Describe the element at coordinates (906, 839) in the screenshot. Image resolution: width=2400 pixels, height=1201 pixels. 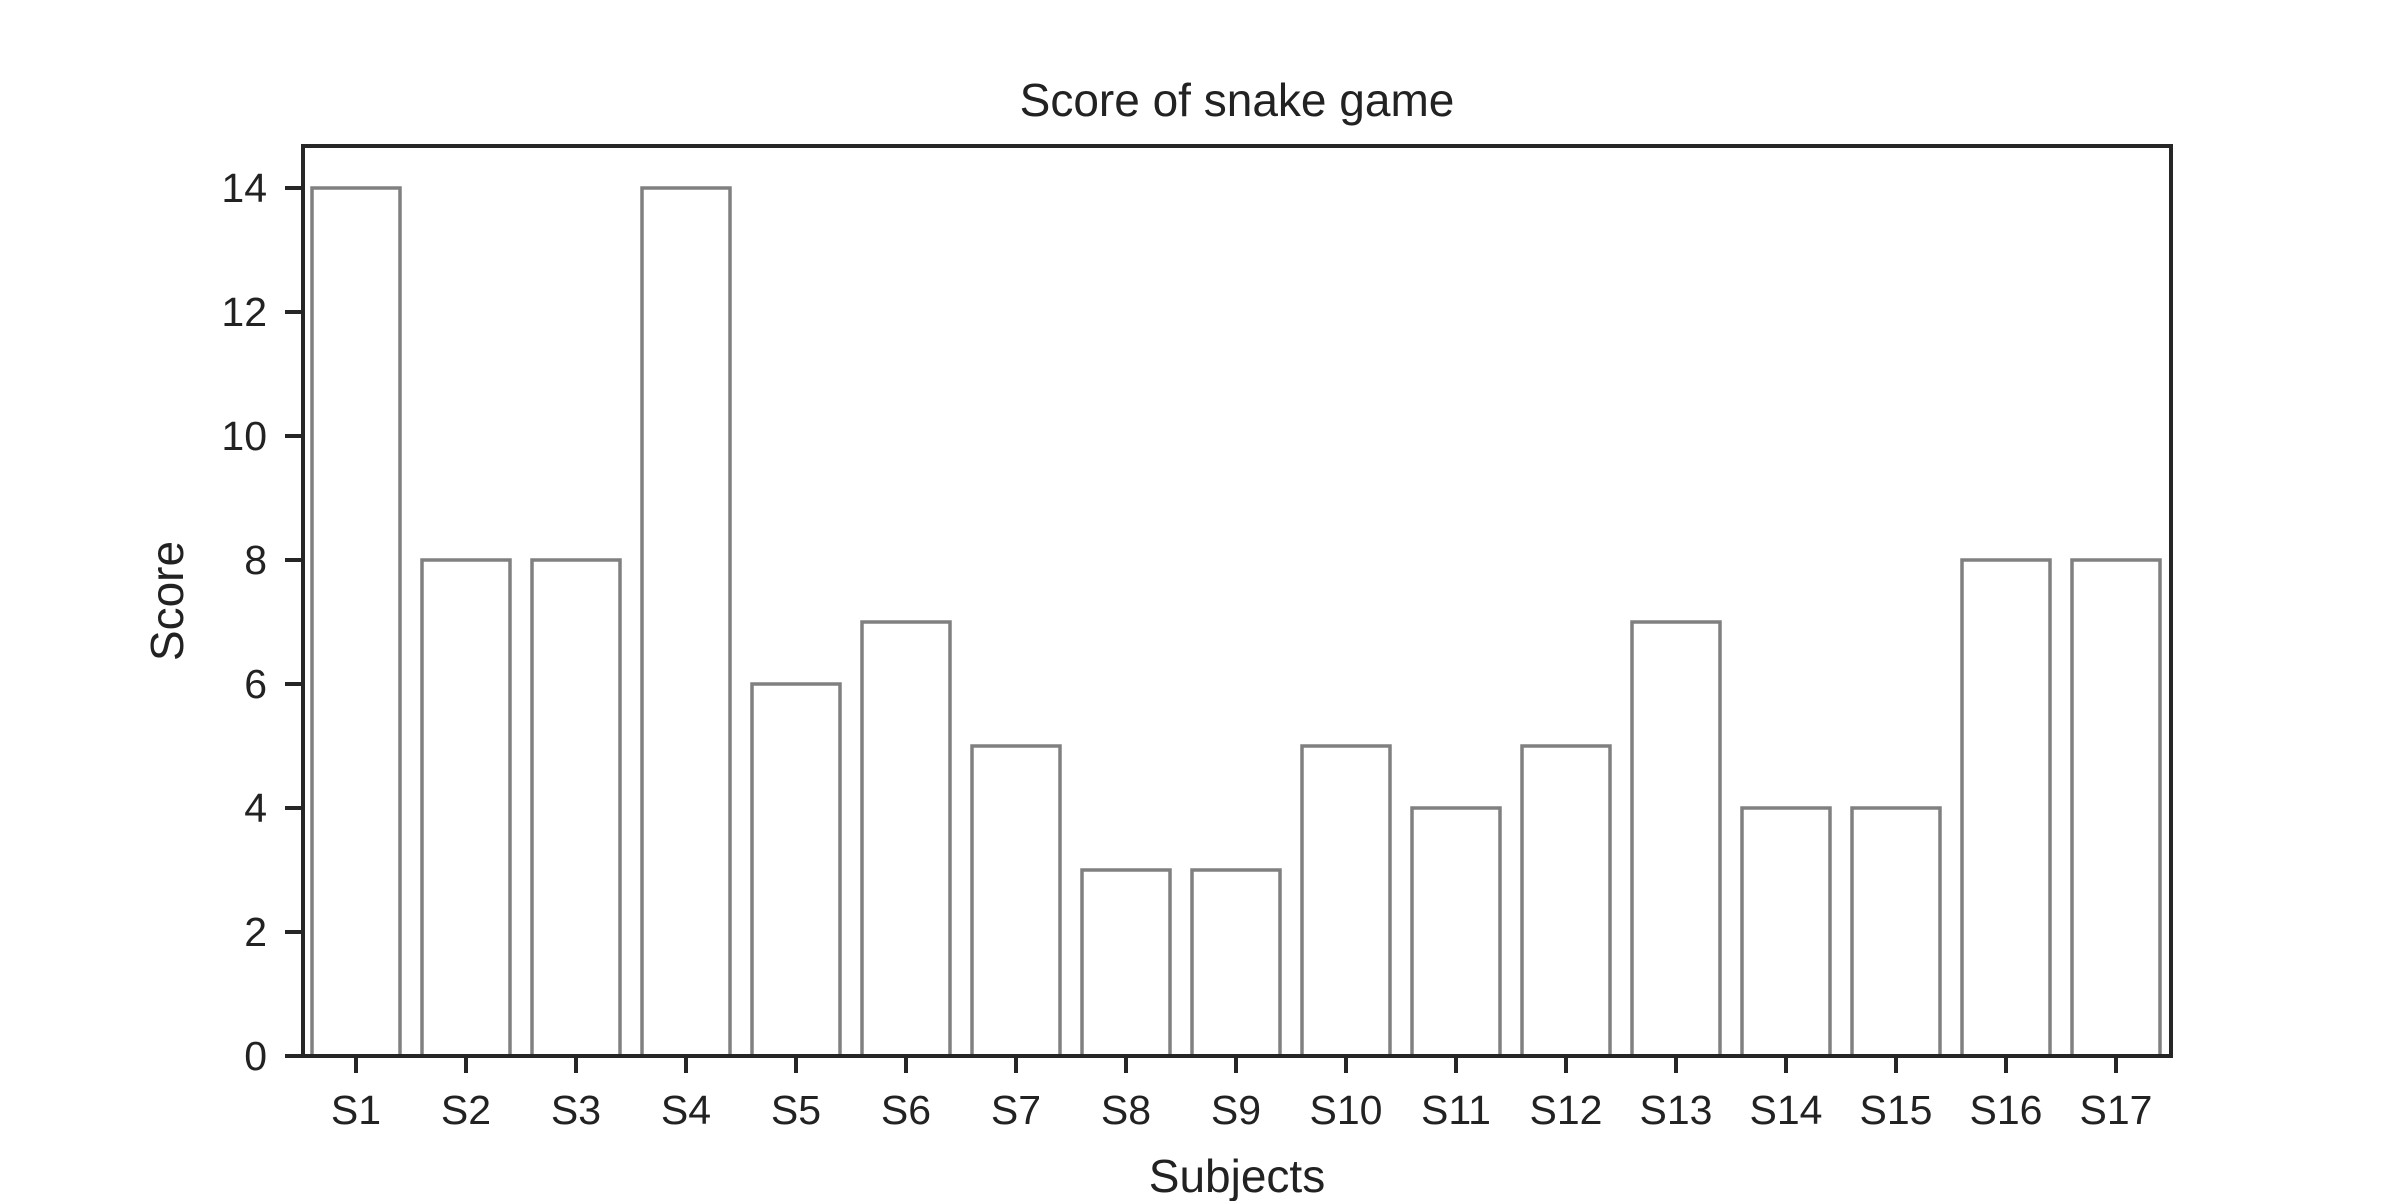
I see `bar-s6` at that location.